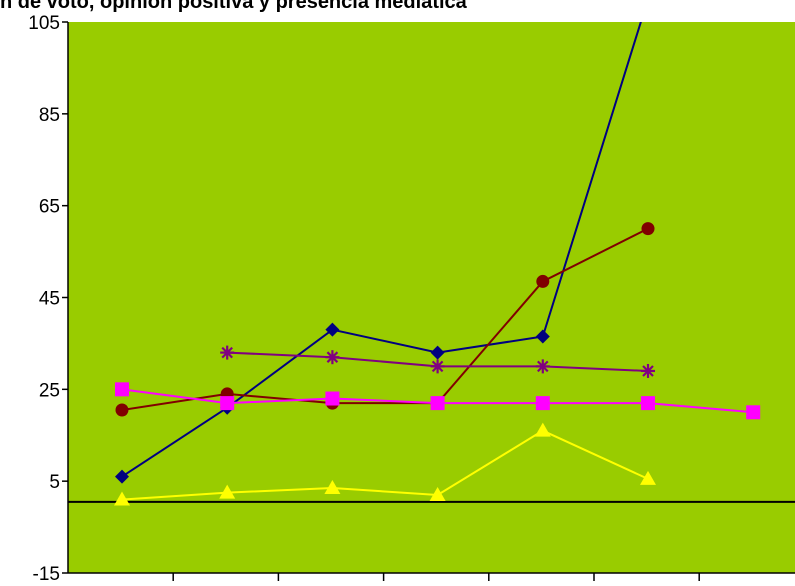 This screenshot has width=795, height=586. I want to click on y-tick-label: 5, so click(54, 482).